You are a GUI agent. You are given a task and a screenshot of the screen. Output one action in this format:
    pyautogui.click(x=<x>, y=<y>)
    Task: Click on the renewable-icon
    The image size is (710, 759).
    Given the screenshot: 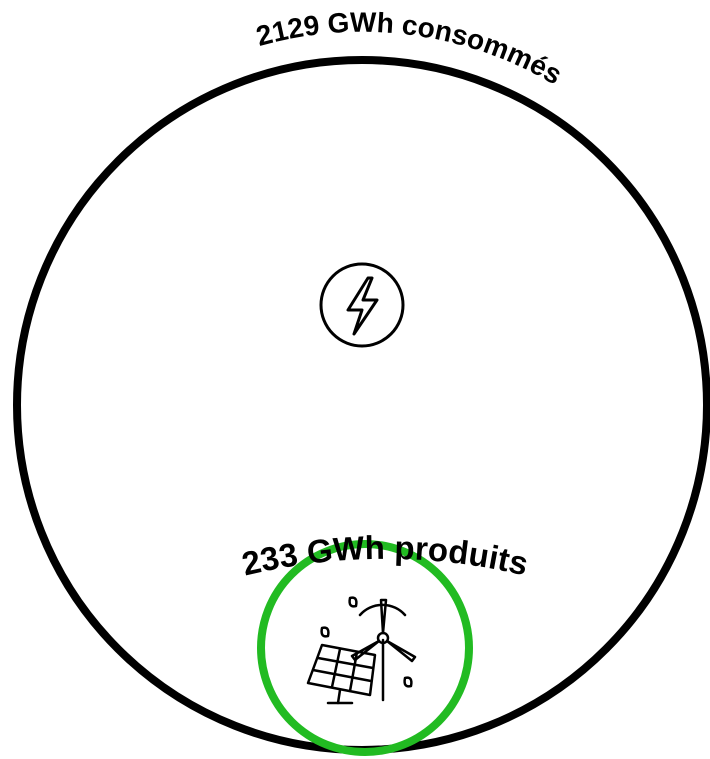 What is the action you would take?
    pyautogui.click(x=361, y=650)
    